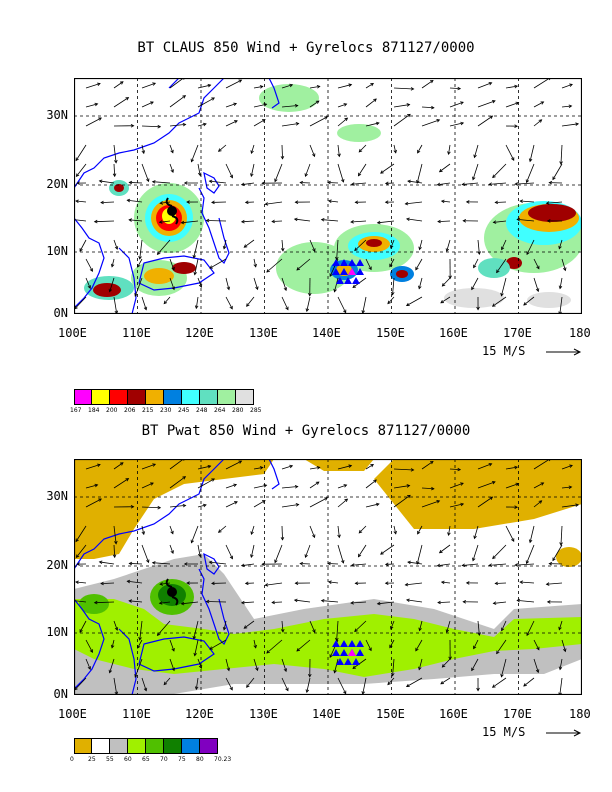 Image resolution: width=612 pixels, height=792 pixels. What do you see at coordinates (390, 333) in the screenshot?
I see `top-xtick: 150E` at bounding box center [390, 333].